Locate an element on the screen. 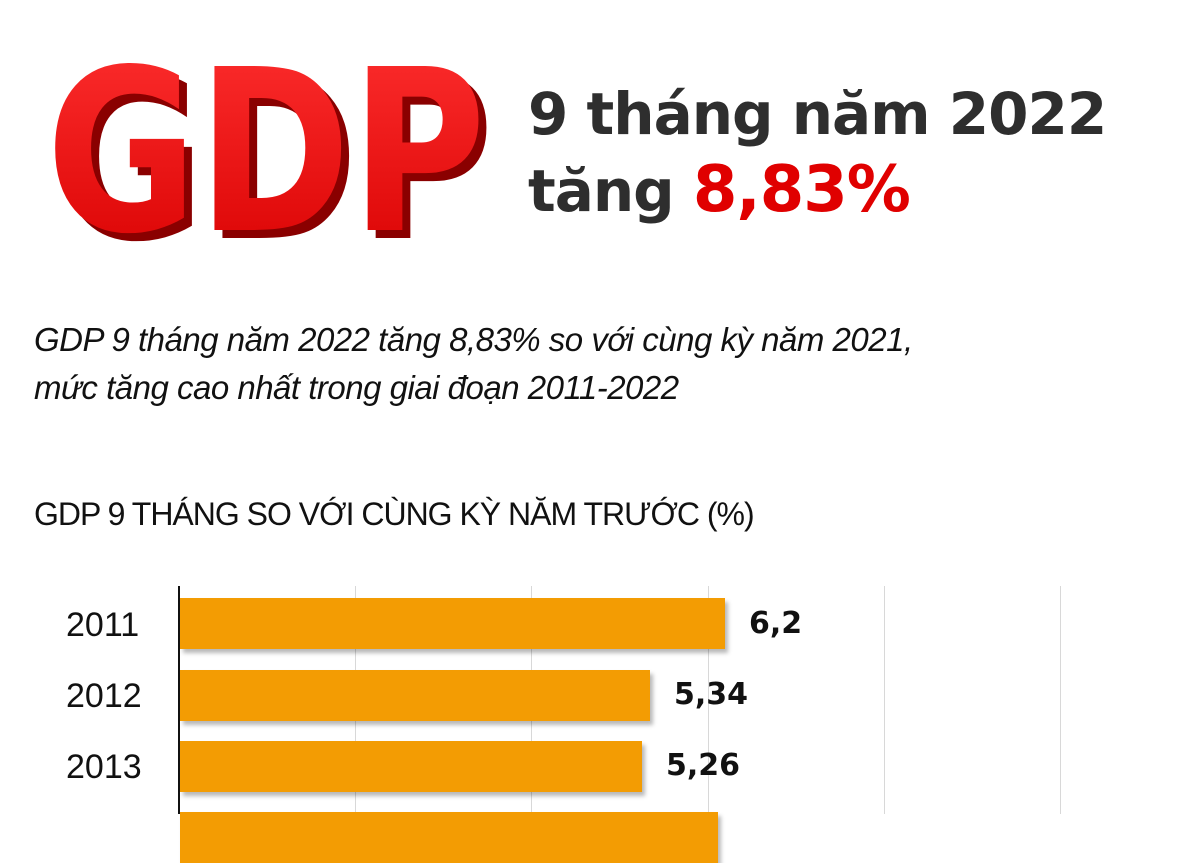 Image resolution: width=1200 pixels, height=863 pixels. value-label: 5,26 is located at coordinates (703, 765).